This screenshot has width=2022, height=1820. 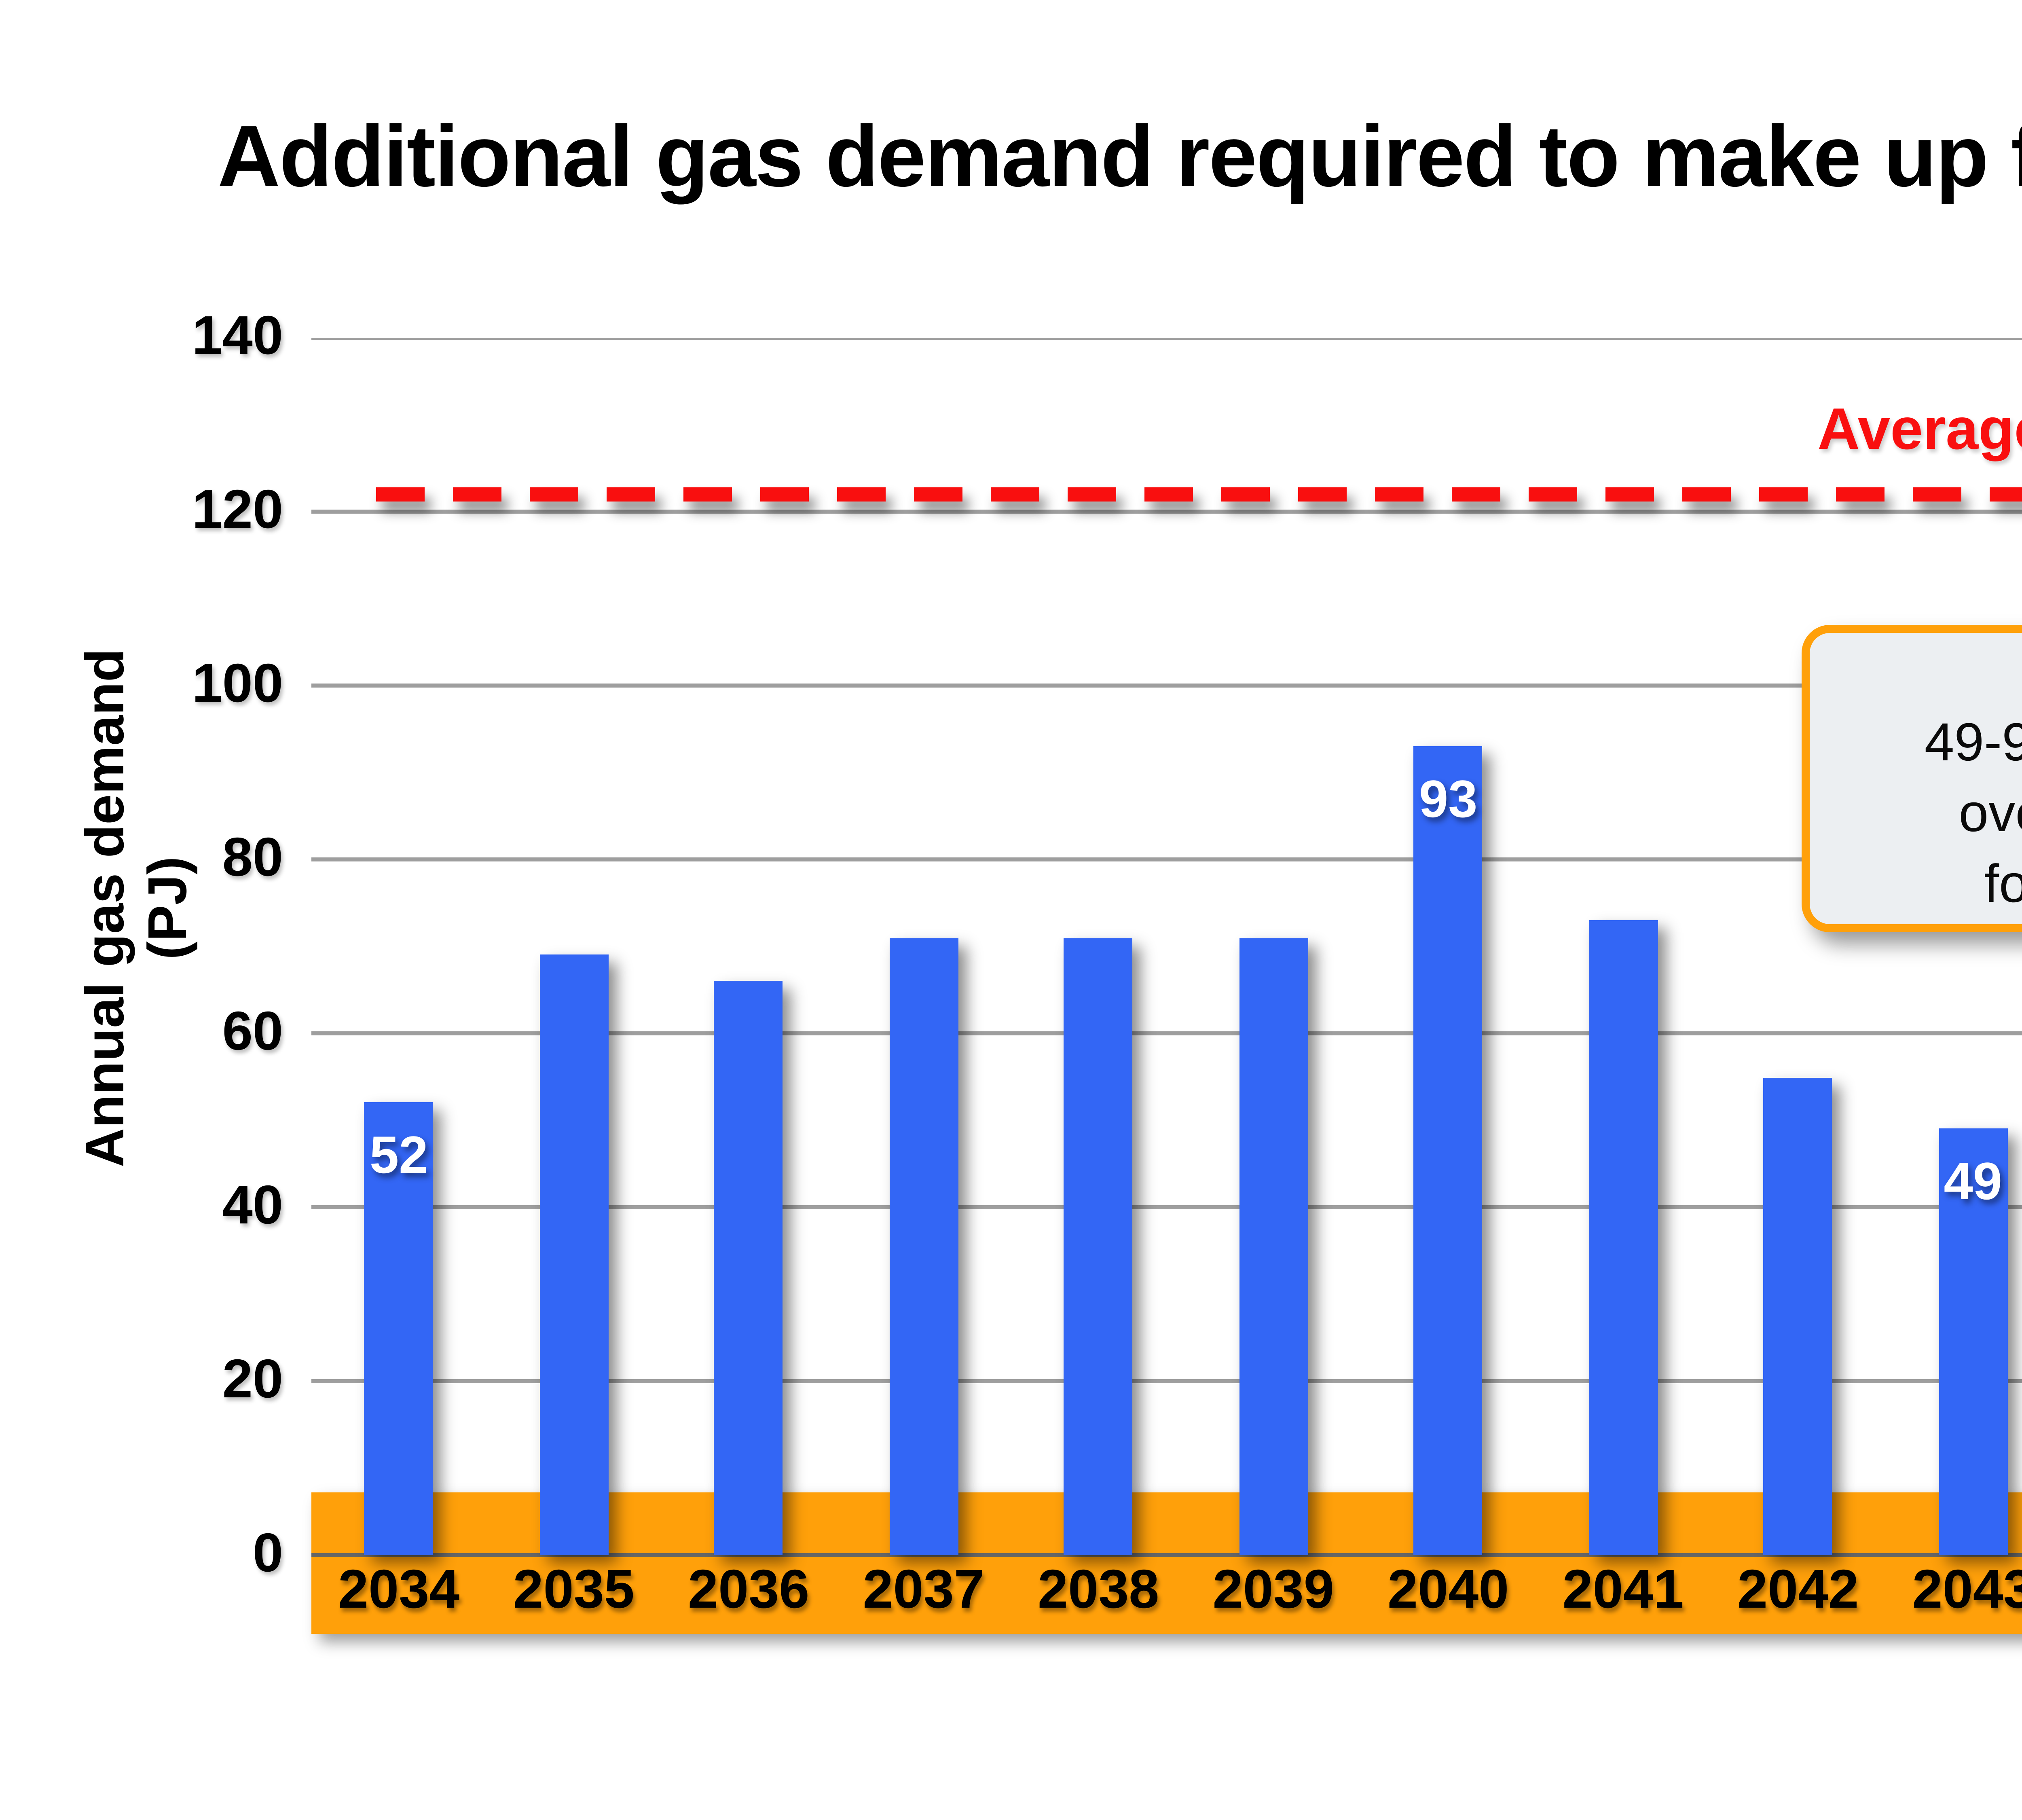 What do you see at coordinates (748, 1268) in the screenshot?
I see `bar-2036` at bounding box center [748, 1268].